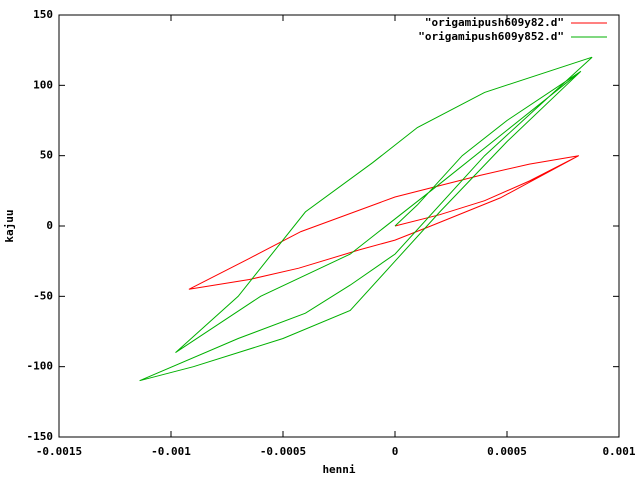 Image resolution: width=640 pixels, height=480 pixels. Describe the element at coordinates (40, 436) in the screenshot. I see `y-tick-label: -150` at that location.